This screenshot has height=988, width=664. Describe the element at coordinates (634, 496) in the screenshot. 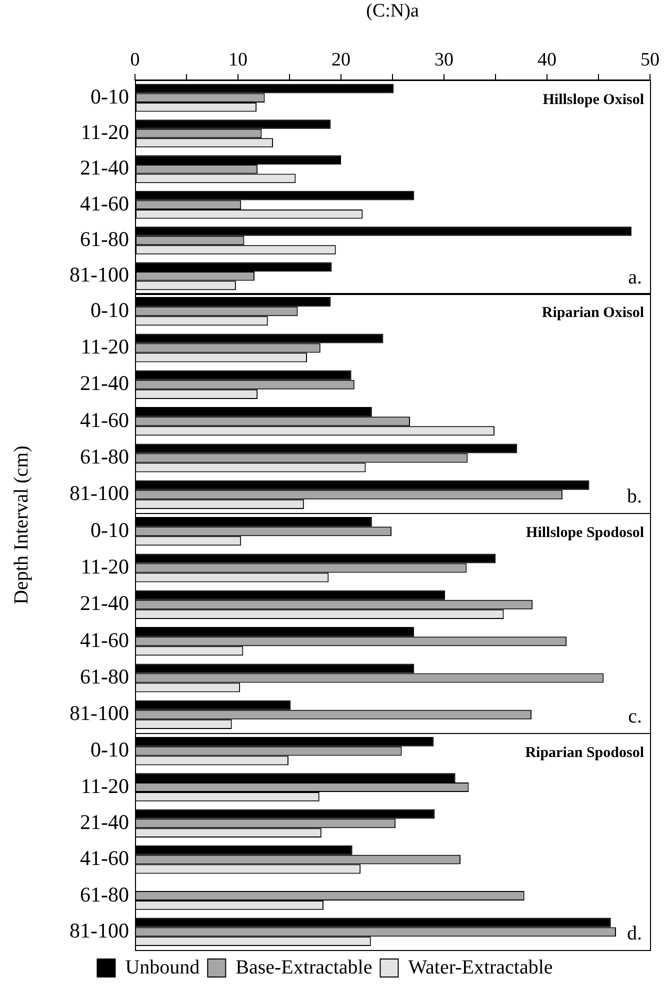

I see `annotation: b.` at that location.